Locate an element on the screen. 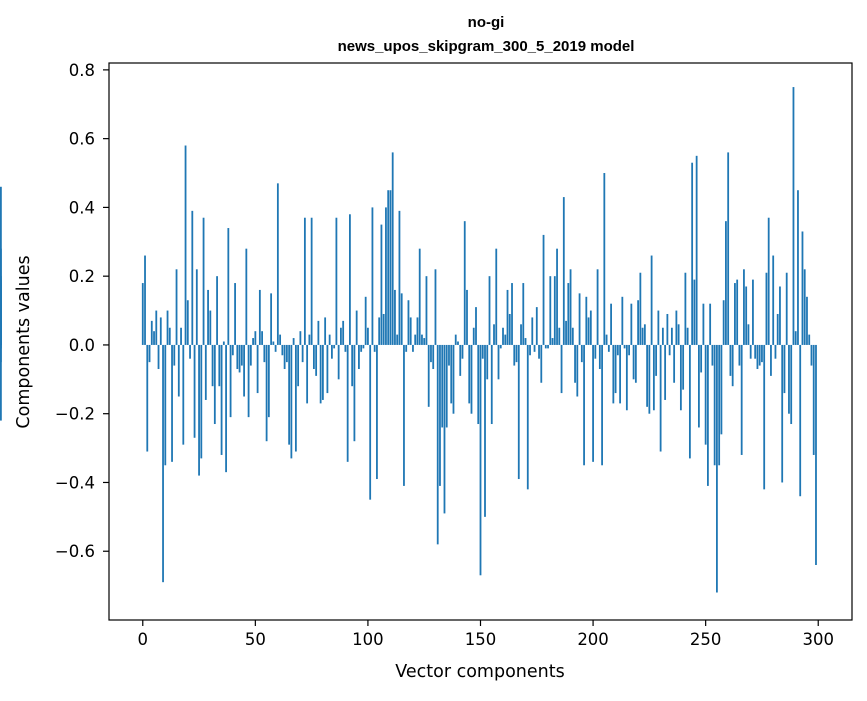 The width and height of the screenshot is (867, 701). y-tick-label: −0.4 is located at coordinates (75, 482).